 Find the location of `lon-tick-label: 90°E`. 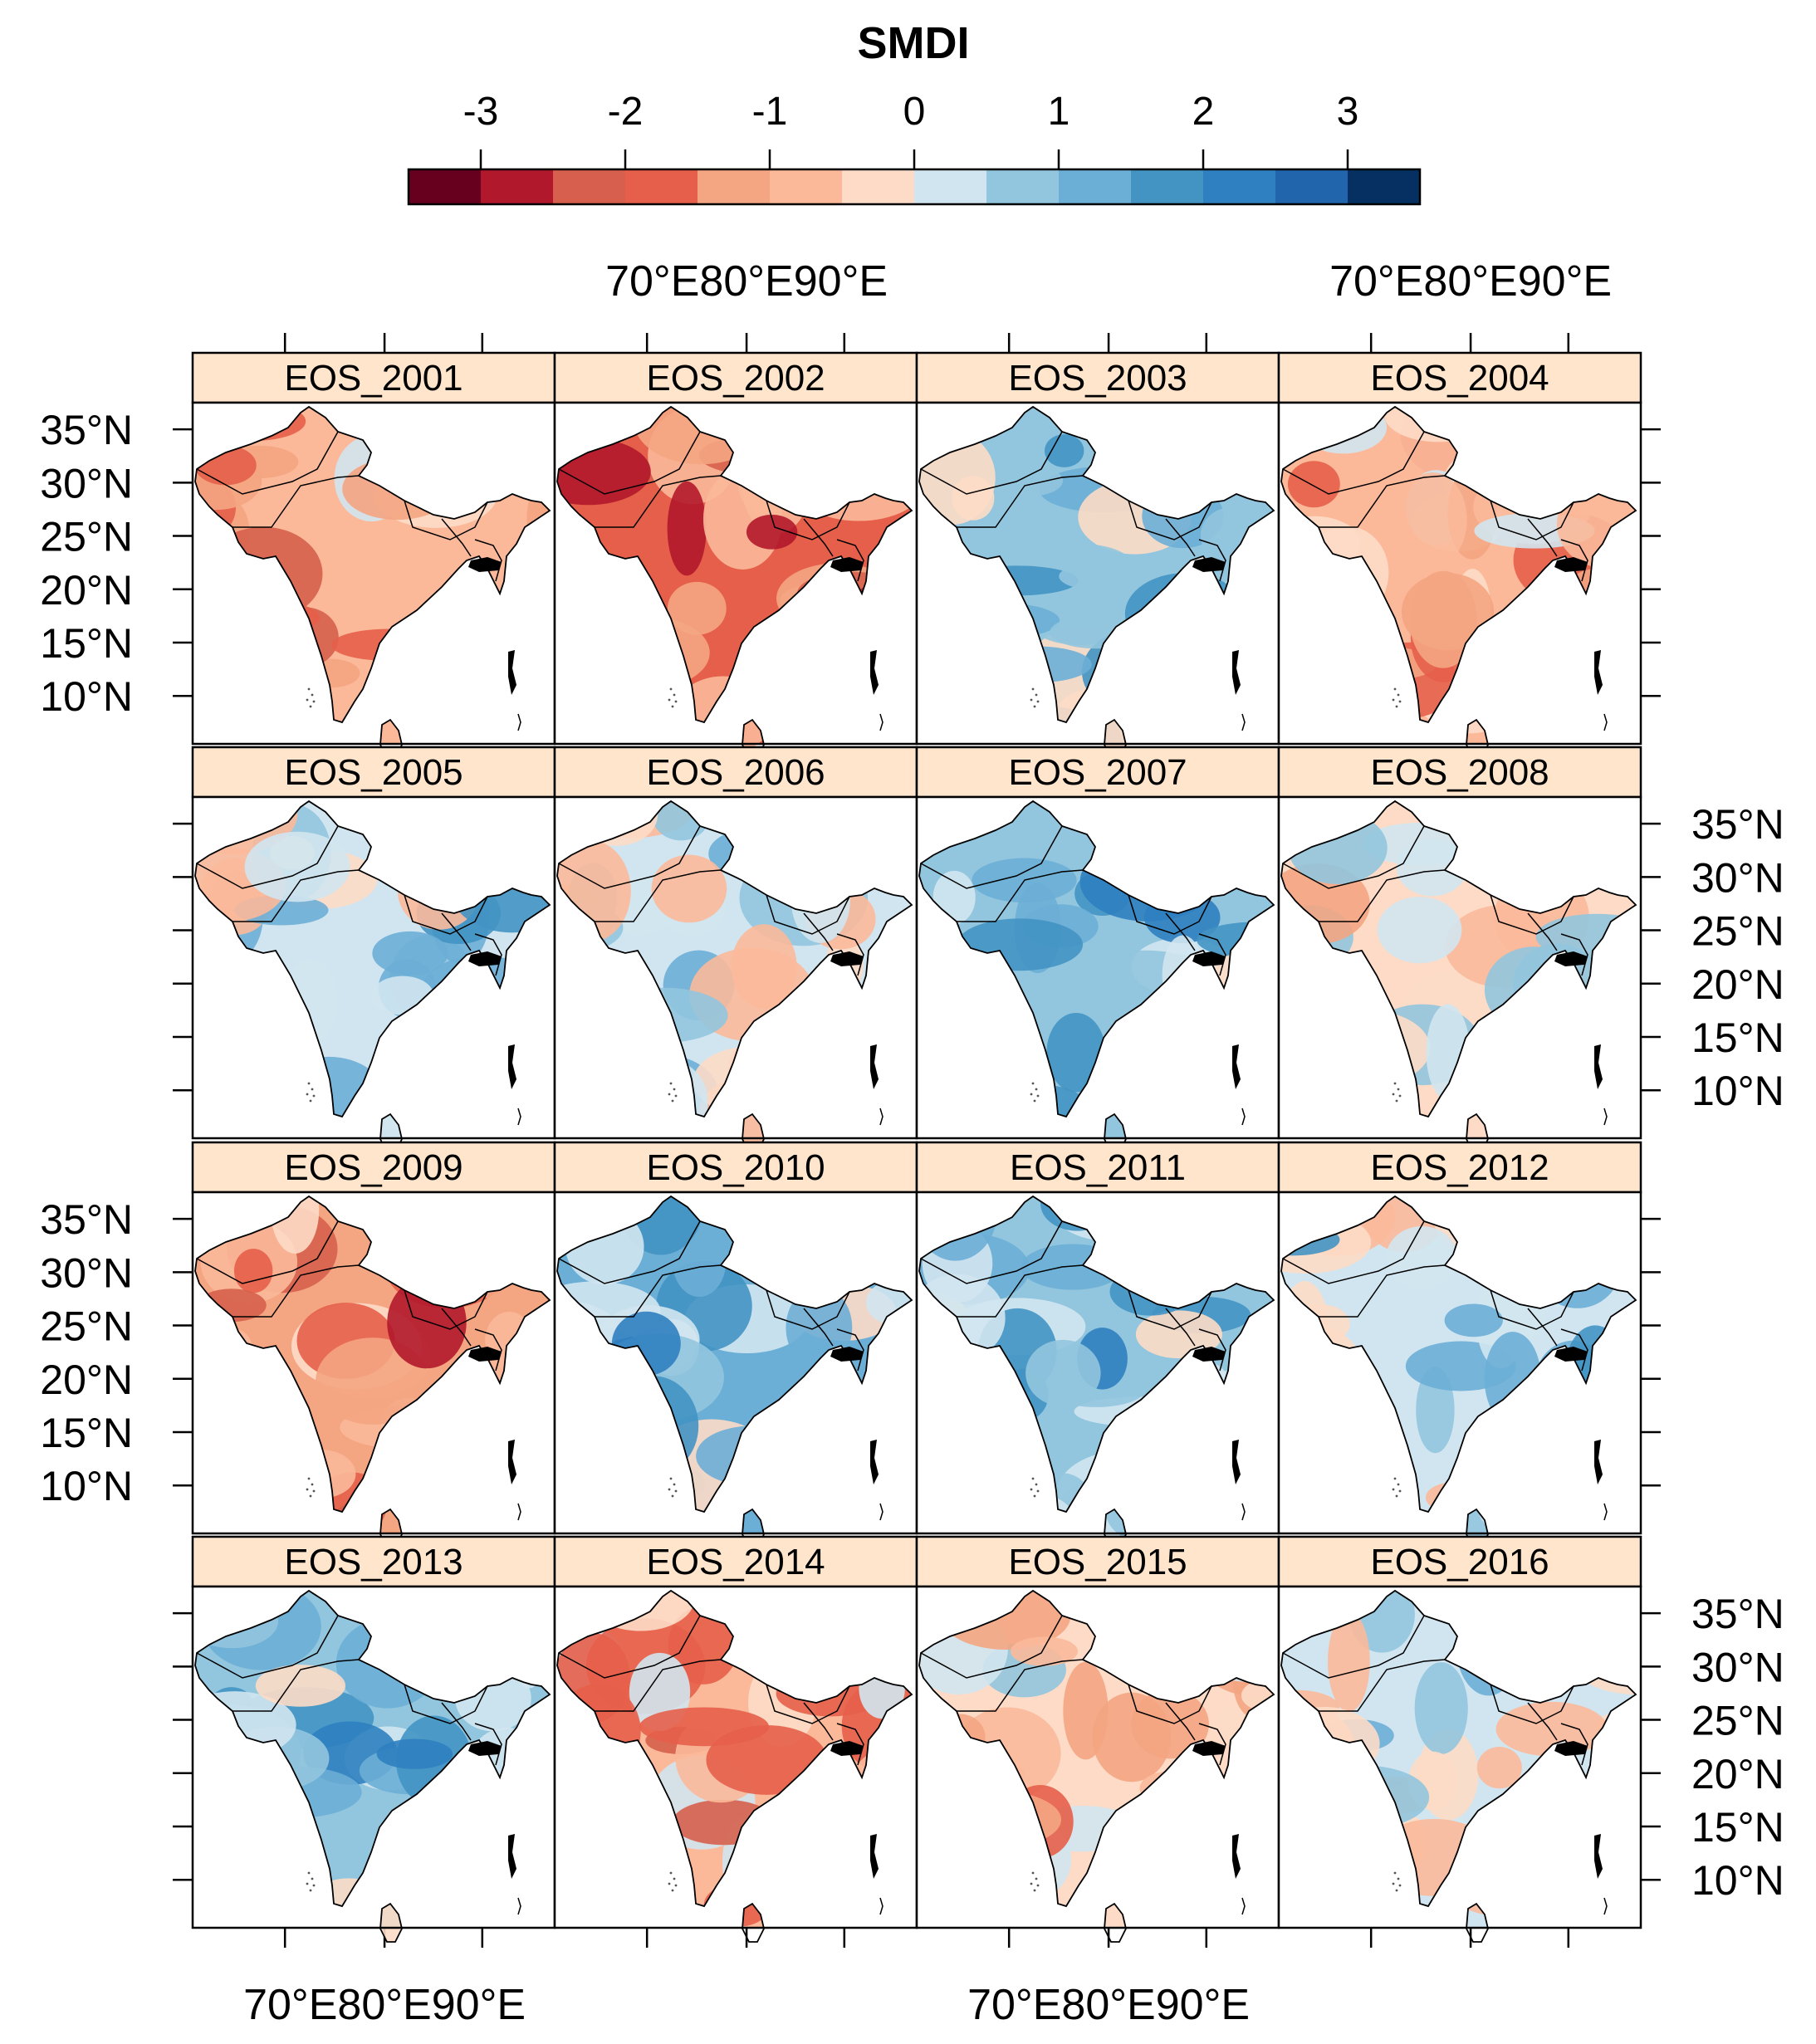

lon-tick-label: 90°E is located at coordinates (1565, 281).